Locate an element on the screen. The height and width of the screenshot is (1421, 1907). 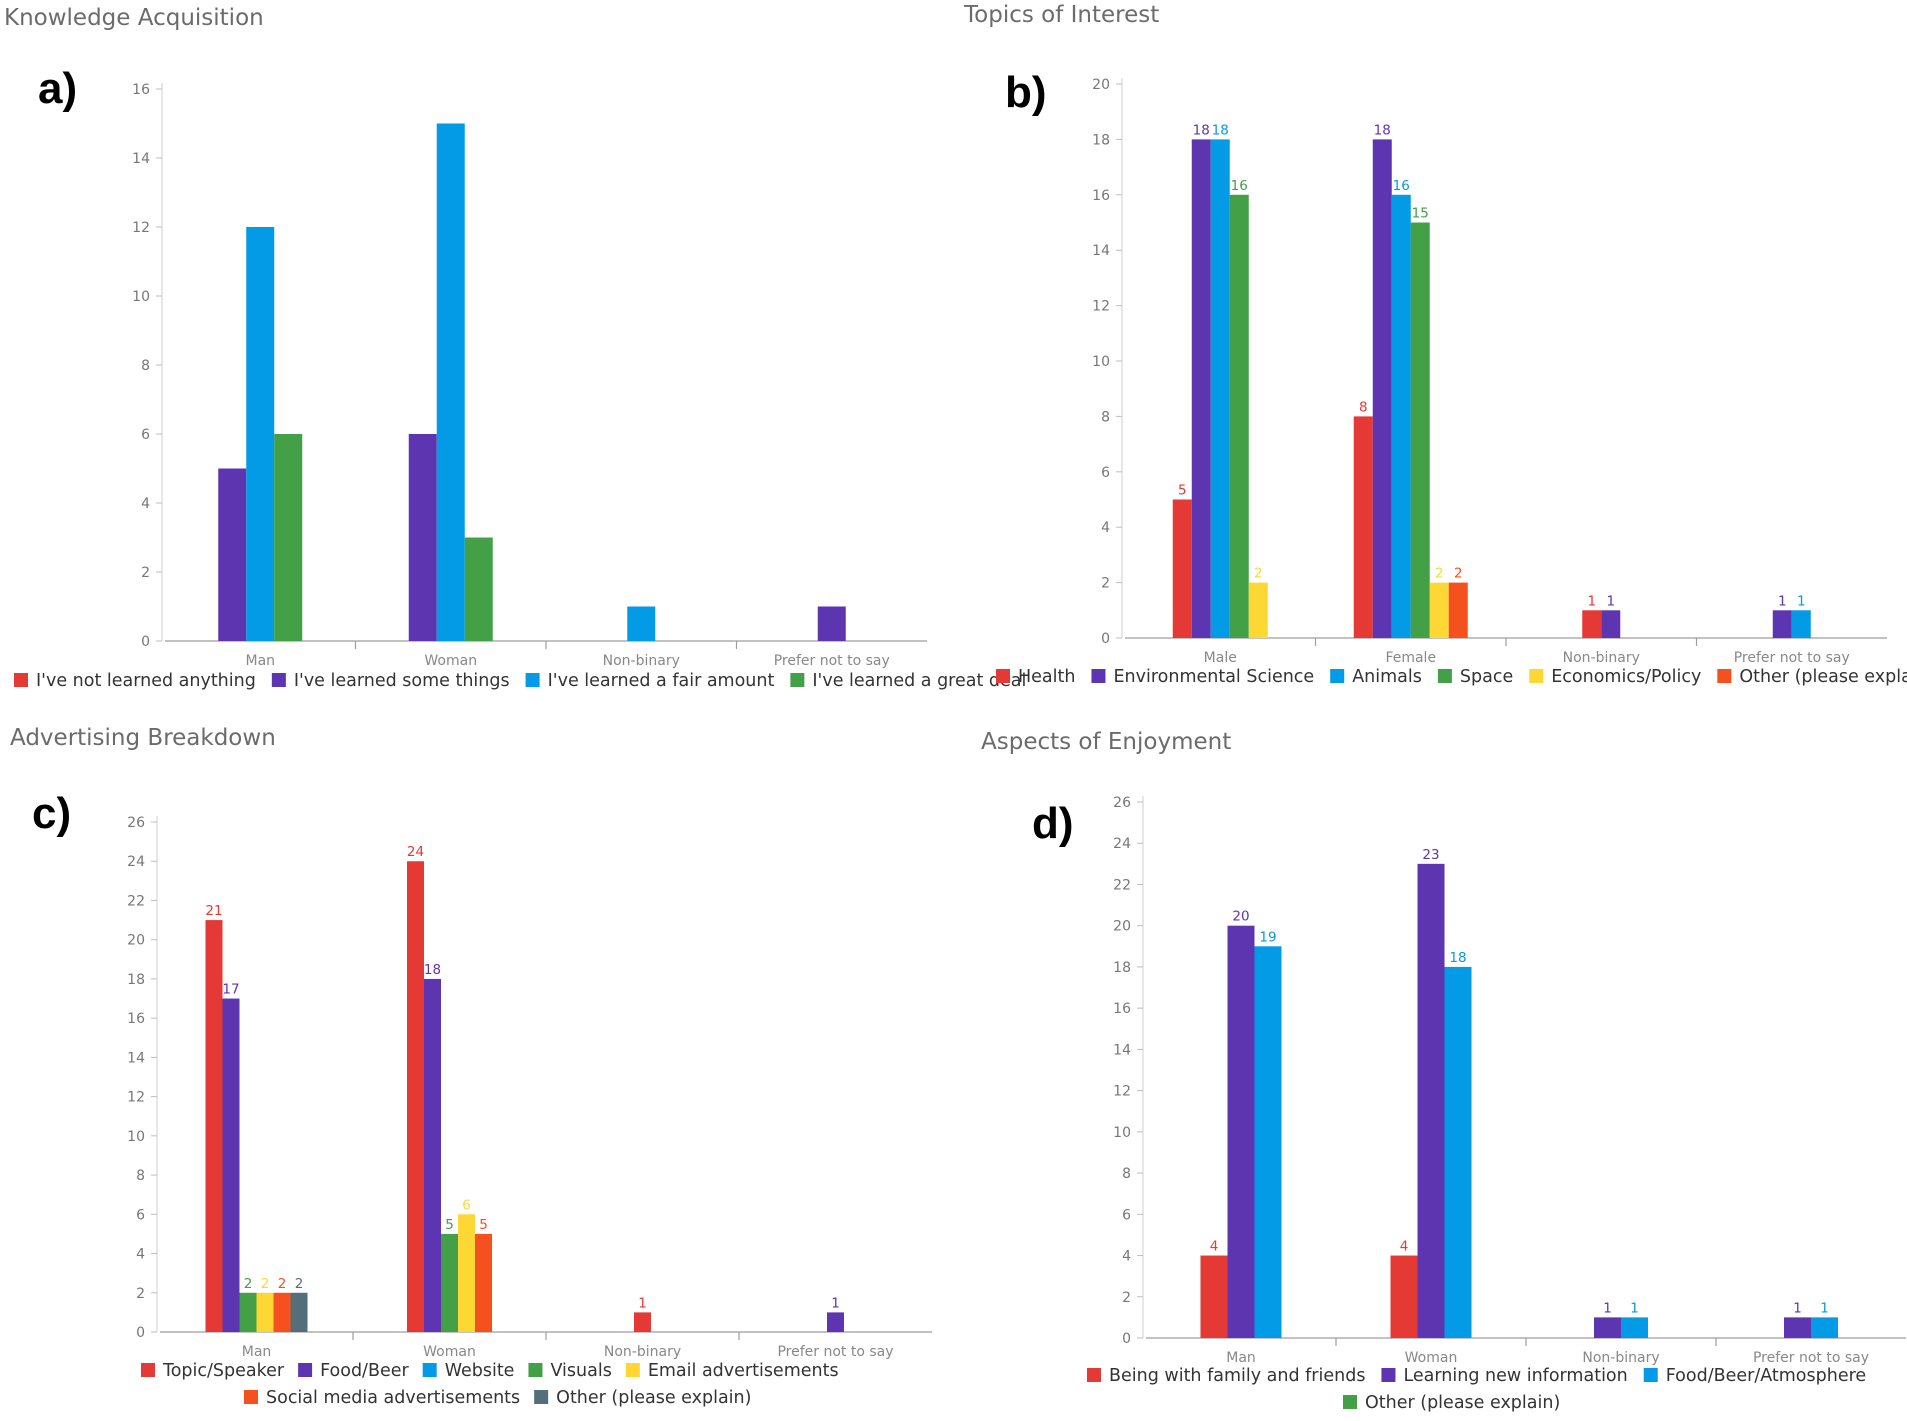
data-label-topic-speaker-woman: 24 is located at coordinates (415, 852).